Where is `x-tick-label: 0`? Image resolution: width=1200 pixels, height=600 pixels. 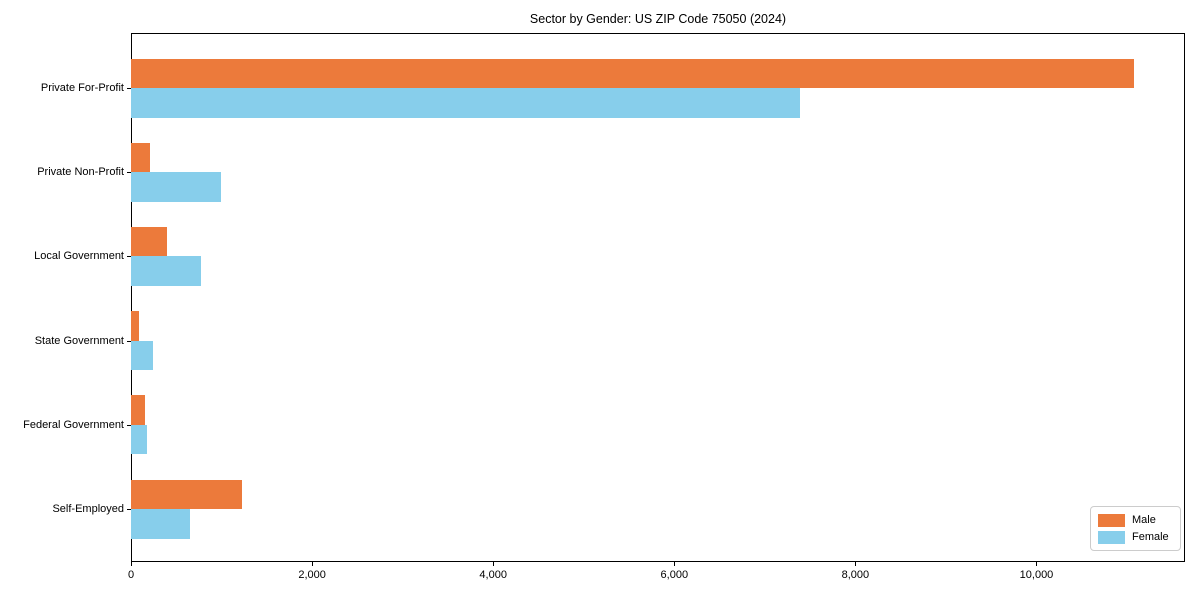
x-tick-label: 0 is located at coordinates (131, 575).